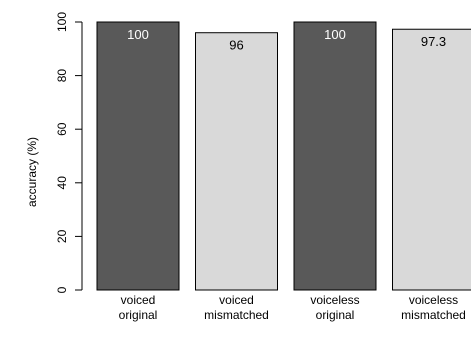 The width and height of the screenshot is (471, 351). Describe the element at coordinates (62, 236) in the screenshot. I see `y-tick-label: 20` at that location.